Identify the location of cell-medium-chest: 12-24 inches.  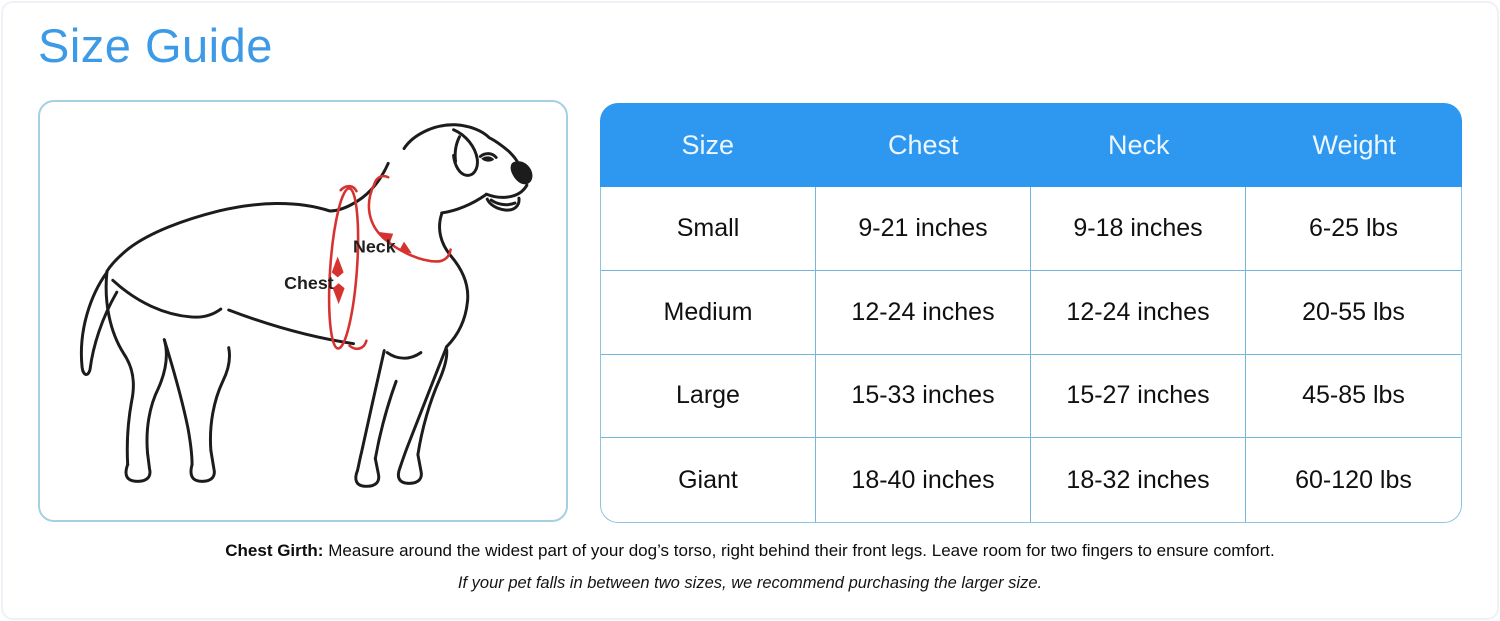
(923, 312).